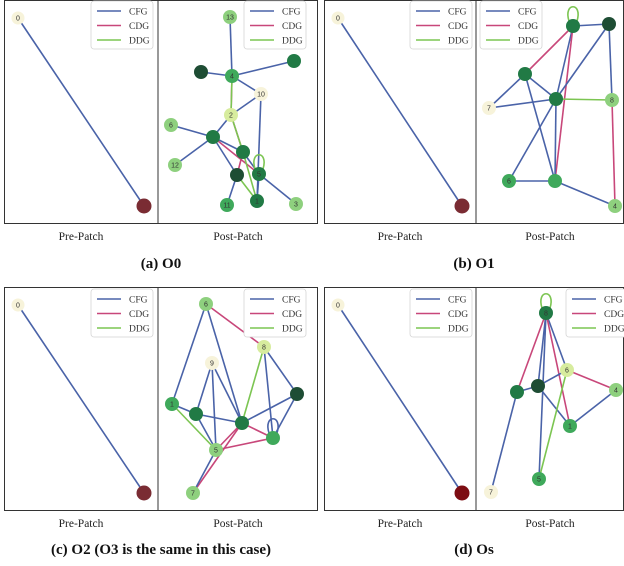  Describe the element at coordinates (584, 99) in the screenshot. I see `post-edge-ddg` at that location.